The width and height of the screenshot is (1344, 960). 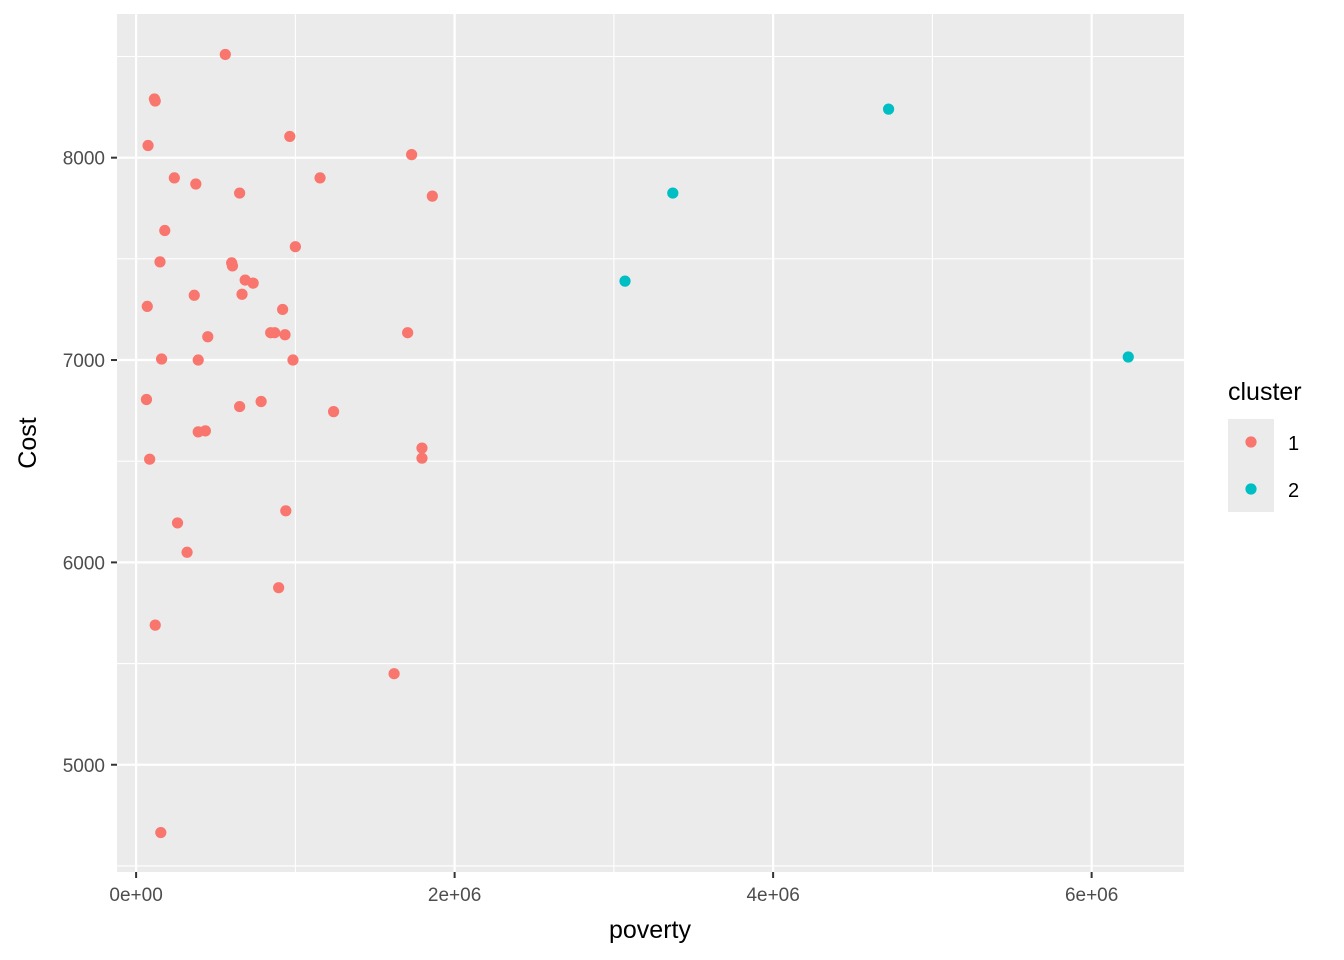 What do you see at coordinates (1265, 392) in the screenshot?
I see `legend-title: cluster` at bounding box center [1265, 392].